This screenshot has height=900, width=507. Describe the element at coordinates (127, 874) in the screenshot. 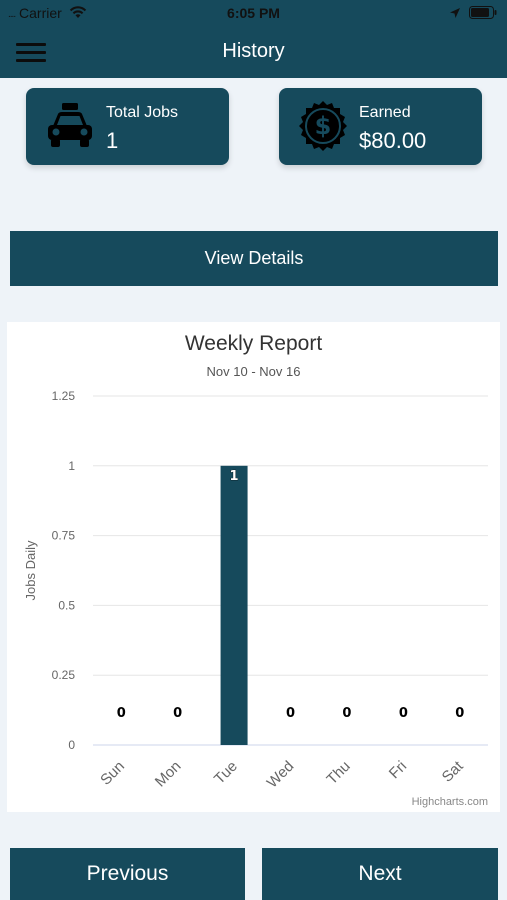

I see `previous-button: Previous` at that location.